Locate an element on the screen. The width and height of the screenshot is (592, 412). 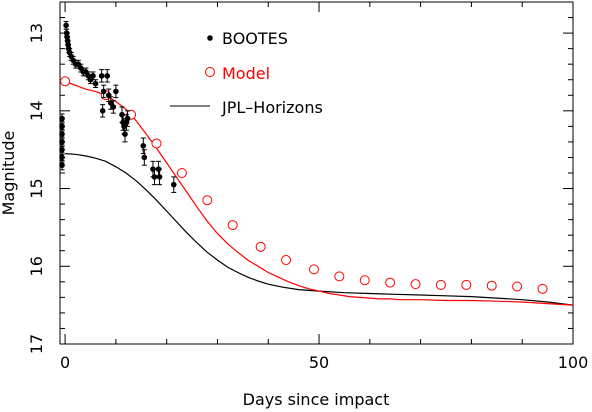
y-tick-label: 13 is located at coordinates (36, 33).